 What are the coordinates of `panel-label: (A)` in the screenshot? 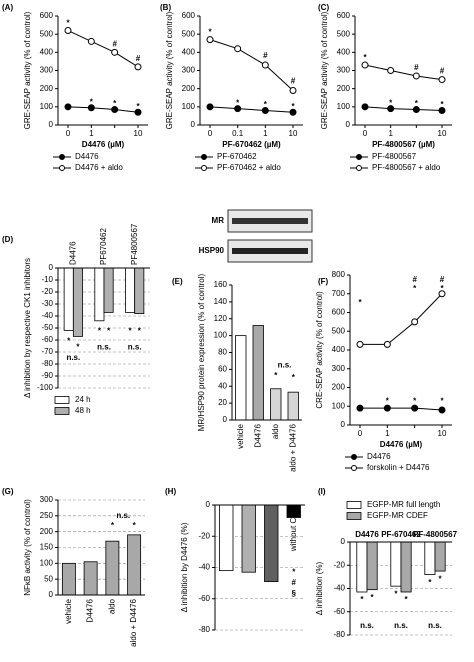 It's located at (7, 7).